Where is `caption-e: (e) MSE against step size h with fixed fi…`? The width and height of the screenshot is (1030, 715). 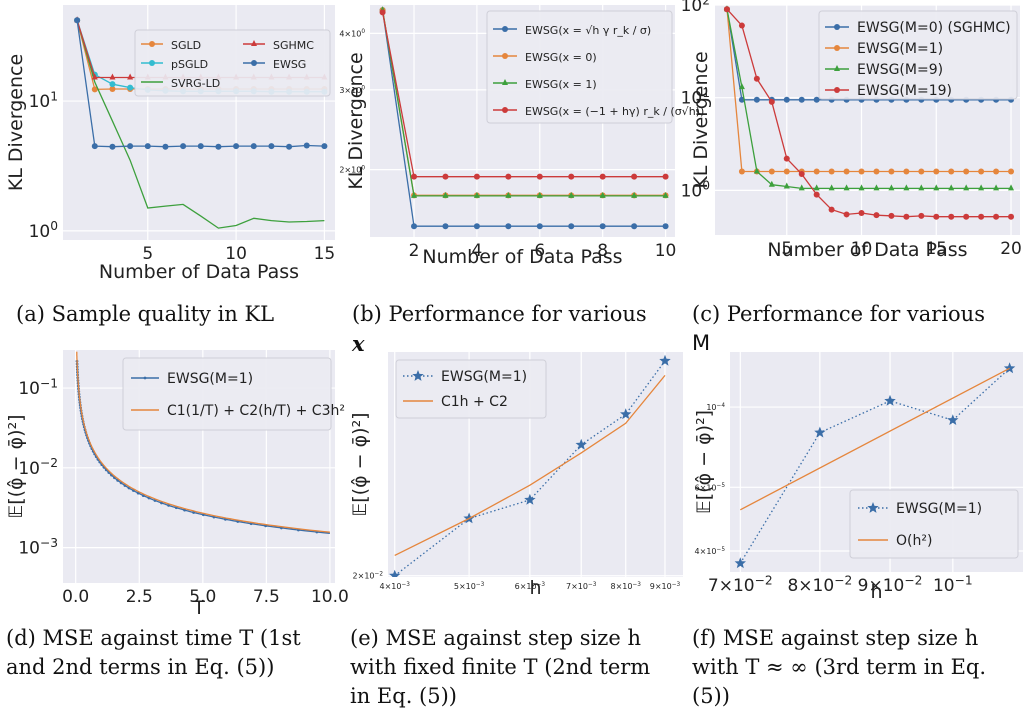
caption-e: (e) MSE against step size h with fixed fi… is located at coordinates (500, 667).